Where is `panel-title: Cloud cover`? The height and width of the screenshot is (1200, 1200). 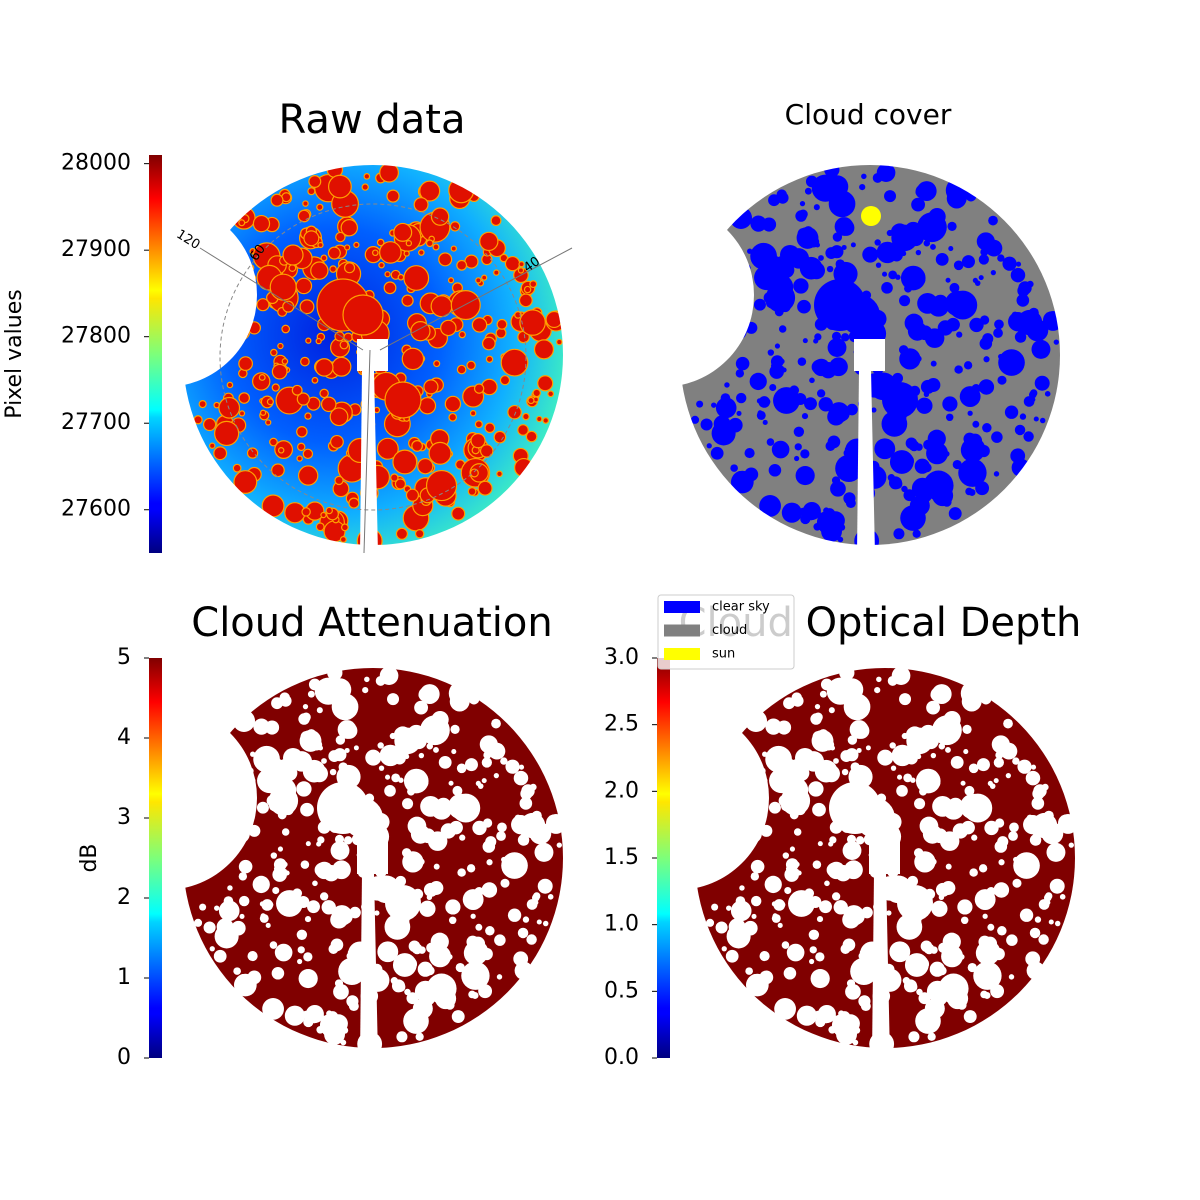 panel-title: Cloud cover is located at coordinates (868, 114).